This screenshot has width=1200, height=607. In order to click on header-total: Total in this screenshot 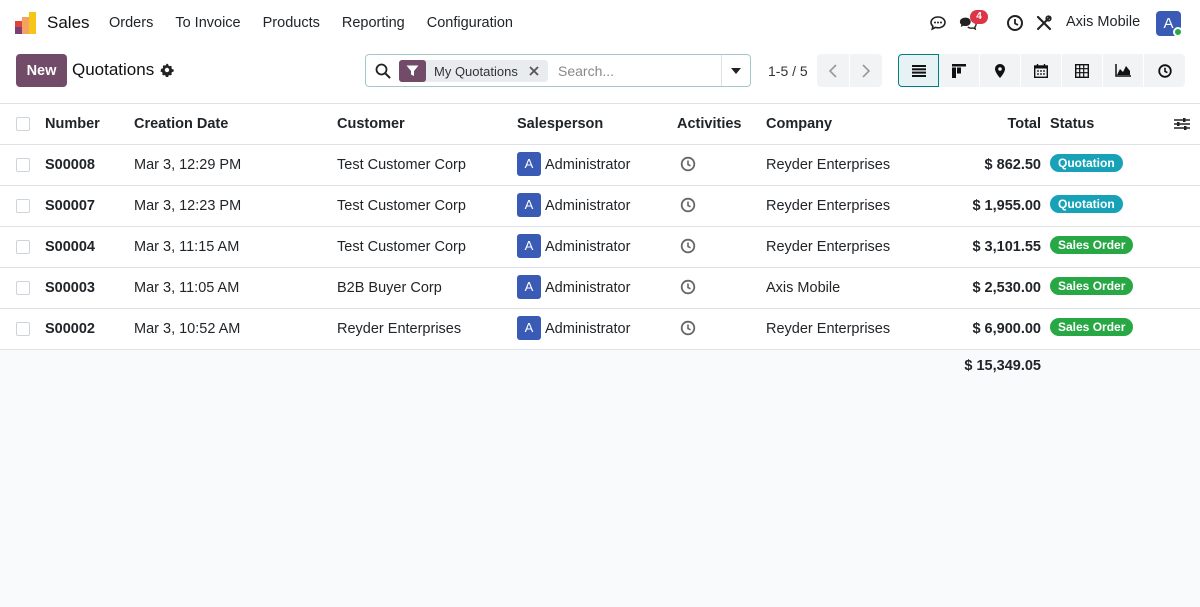, I will do `click(1024, 124)`.